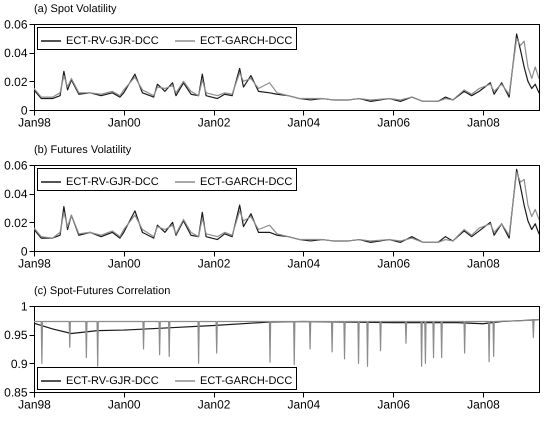 The image size is (547, 425). What do you see at coordinates (83, 150) in the screenshot?
I see `chart-title: (b) Futures Volatility` at bounding box center [83, 150].